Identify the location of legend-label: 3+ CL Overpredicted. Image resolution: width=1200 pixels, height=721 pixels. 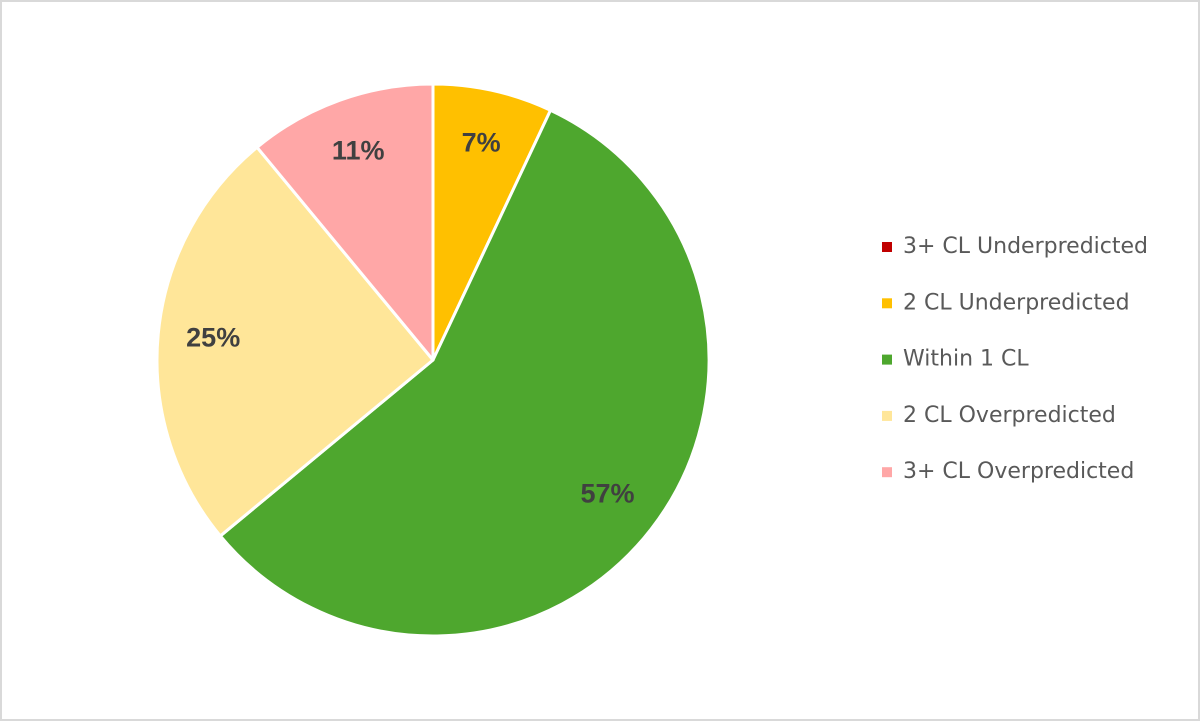
(1018, 471).